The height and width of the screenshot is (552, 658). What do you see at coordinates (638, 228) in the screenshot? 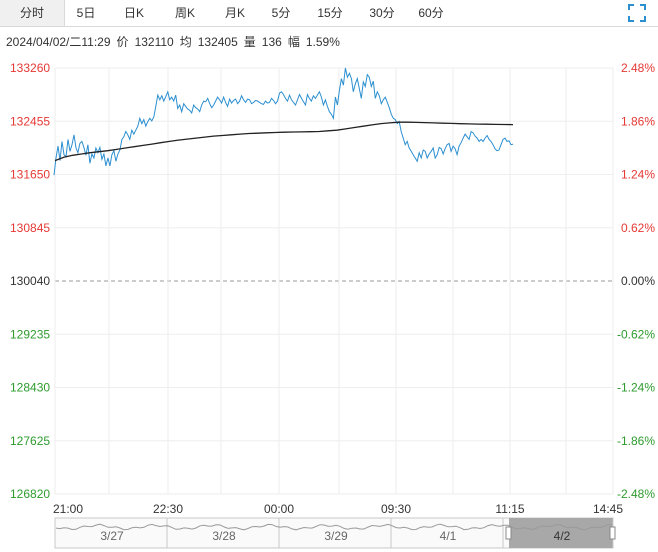
I see `y-tick-right: 0.62%` at bounding box center [638, 228].